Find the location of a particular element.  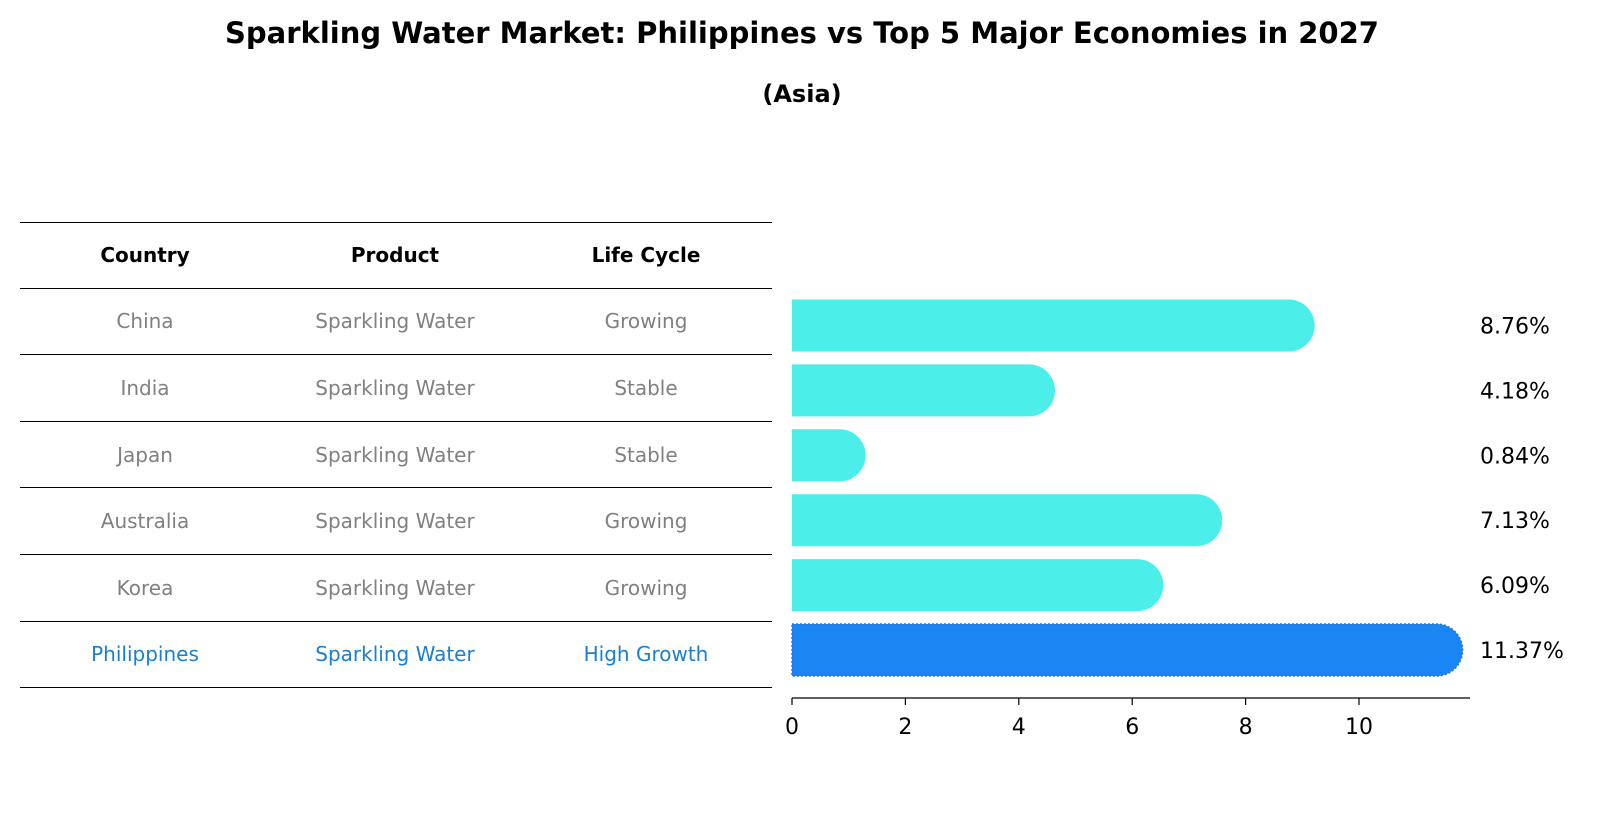

value-label-korea: 6.09% is located at coordinates (1515, 586).